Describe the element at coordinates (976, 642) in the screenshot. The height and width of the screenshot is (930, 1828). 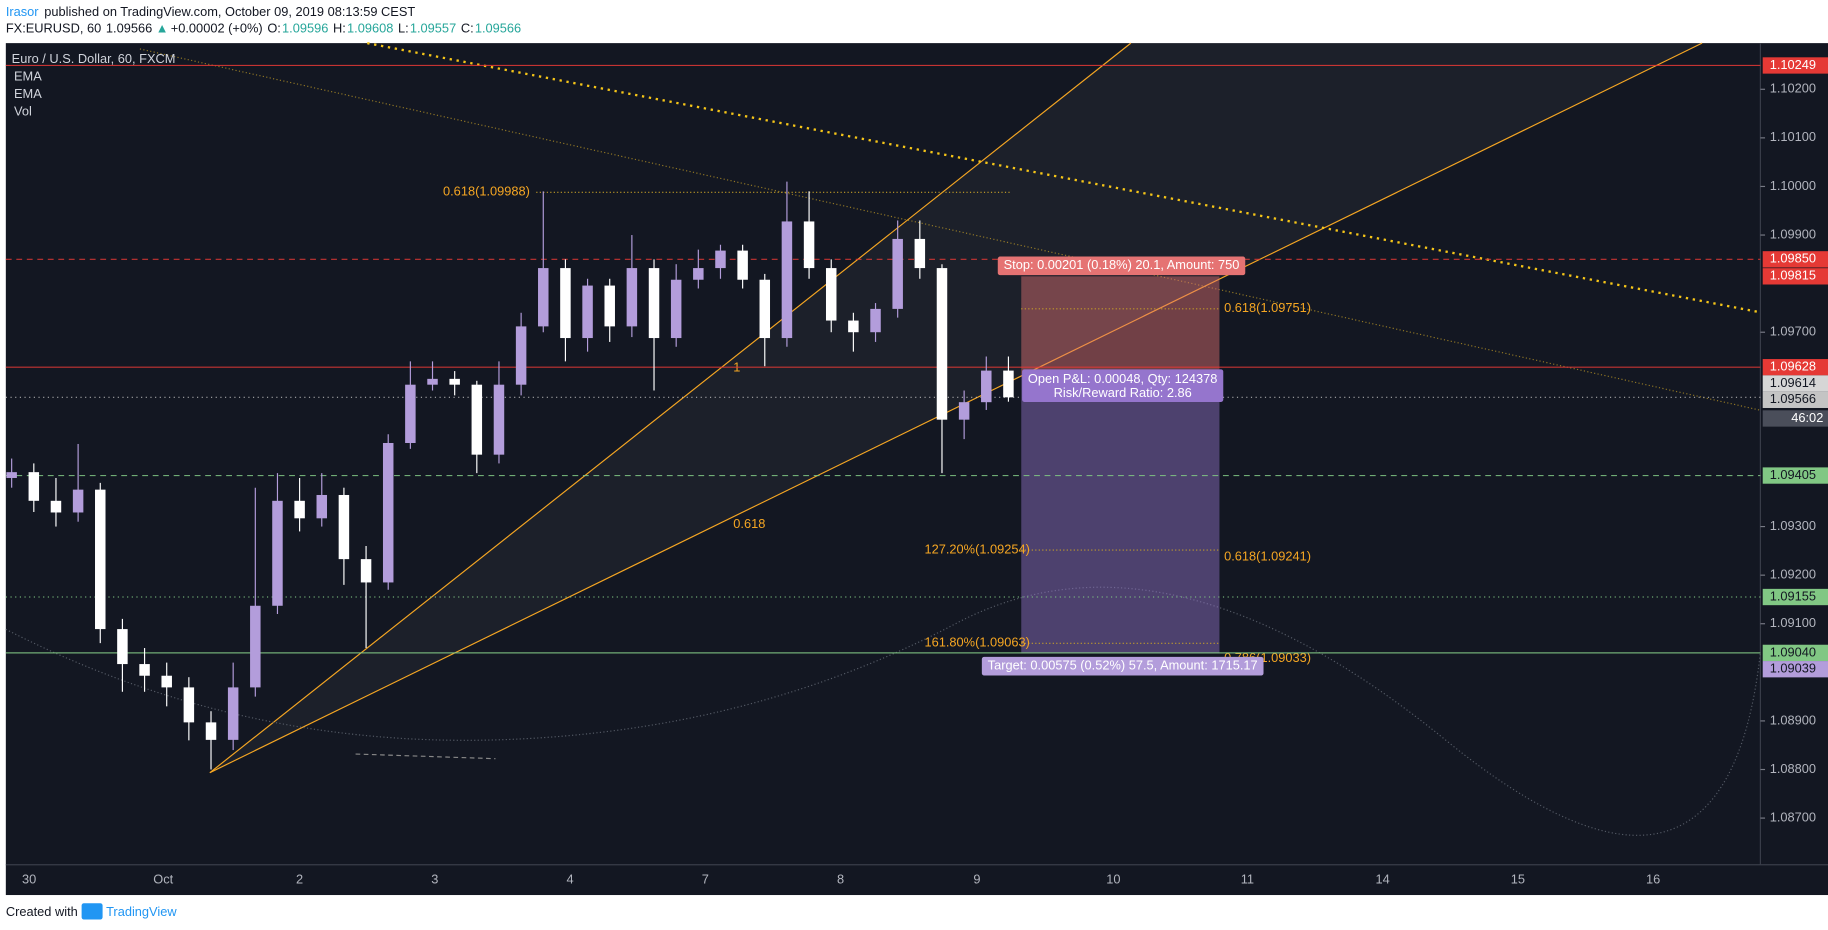
I see `fib-label: 161.80%(1.09063)` at that location.